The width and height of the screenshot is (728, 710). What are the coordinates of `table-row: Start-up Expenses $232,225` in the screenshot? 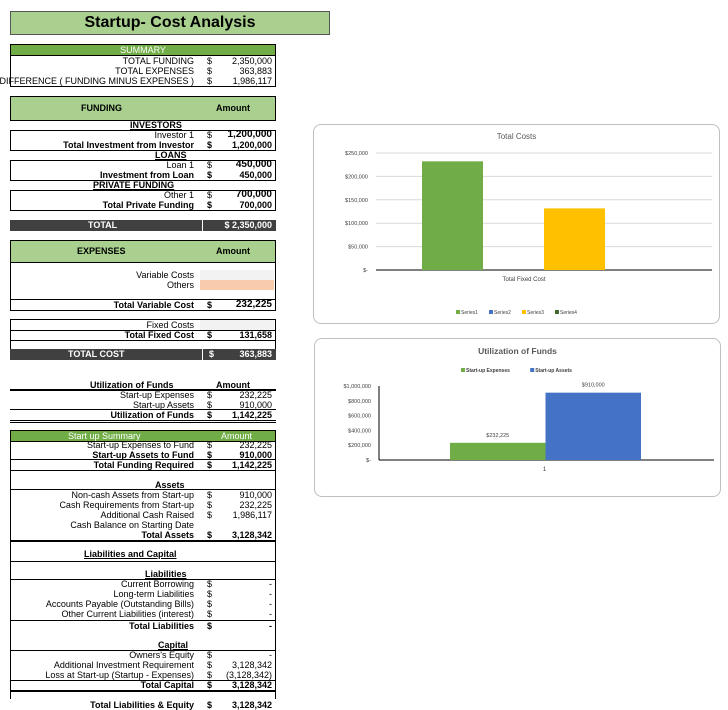 It's located at (143, 395).